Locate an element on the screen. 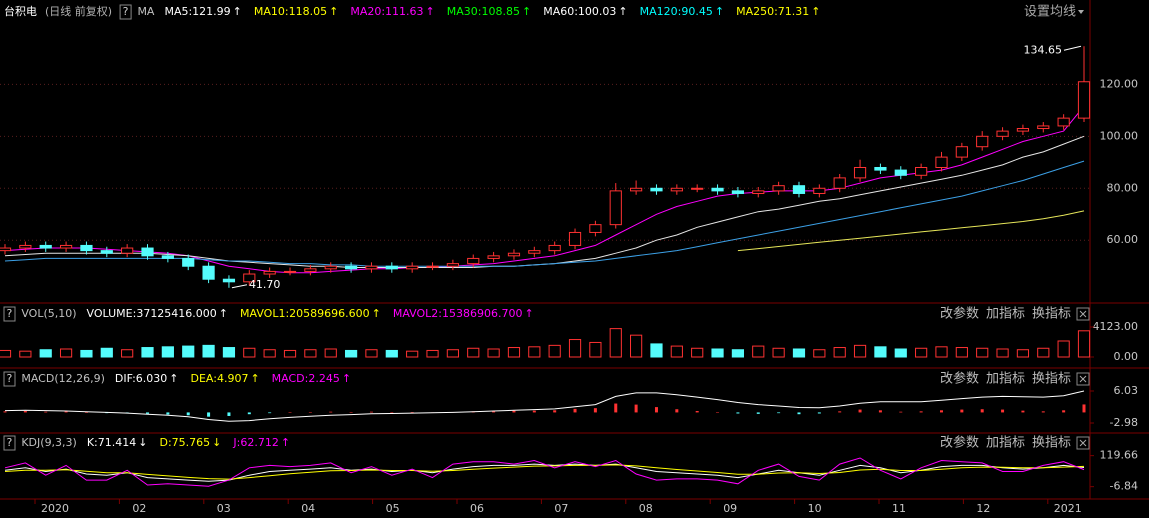 The width and height of the screenshot is (1149, 518). help-icon: ? is located at coordinates (126, 11).